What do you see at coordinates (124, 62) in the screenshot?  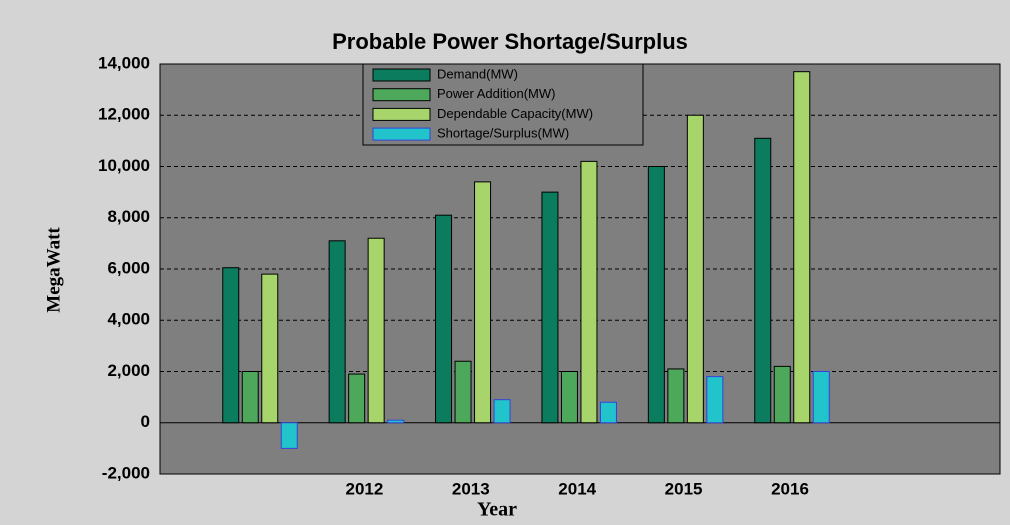 I see `y-tick-label: 14,000` at bounding box center [124, 62].